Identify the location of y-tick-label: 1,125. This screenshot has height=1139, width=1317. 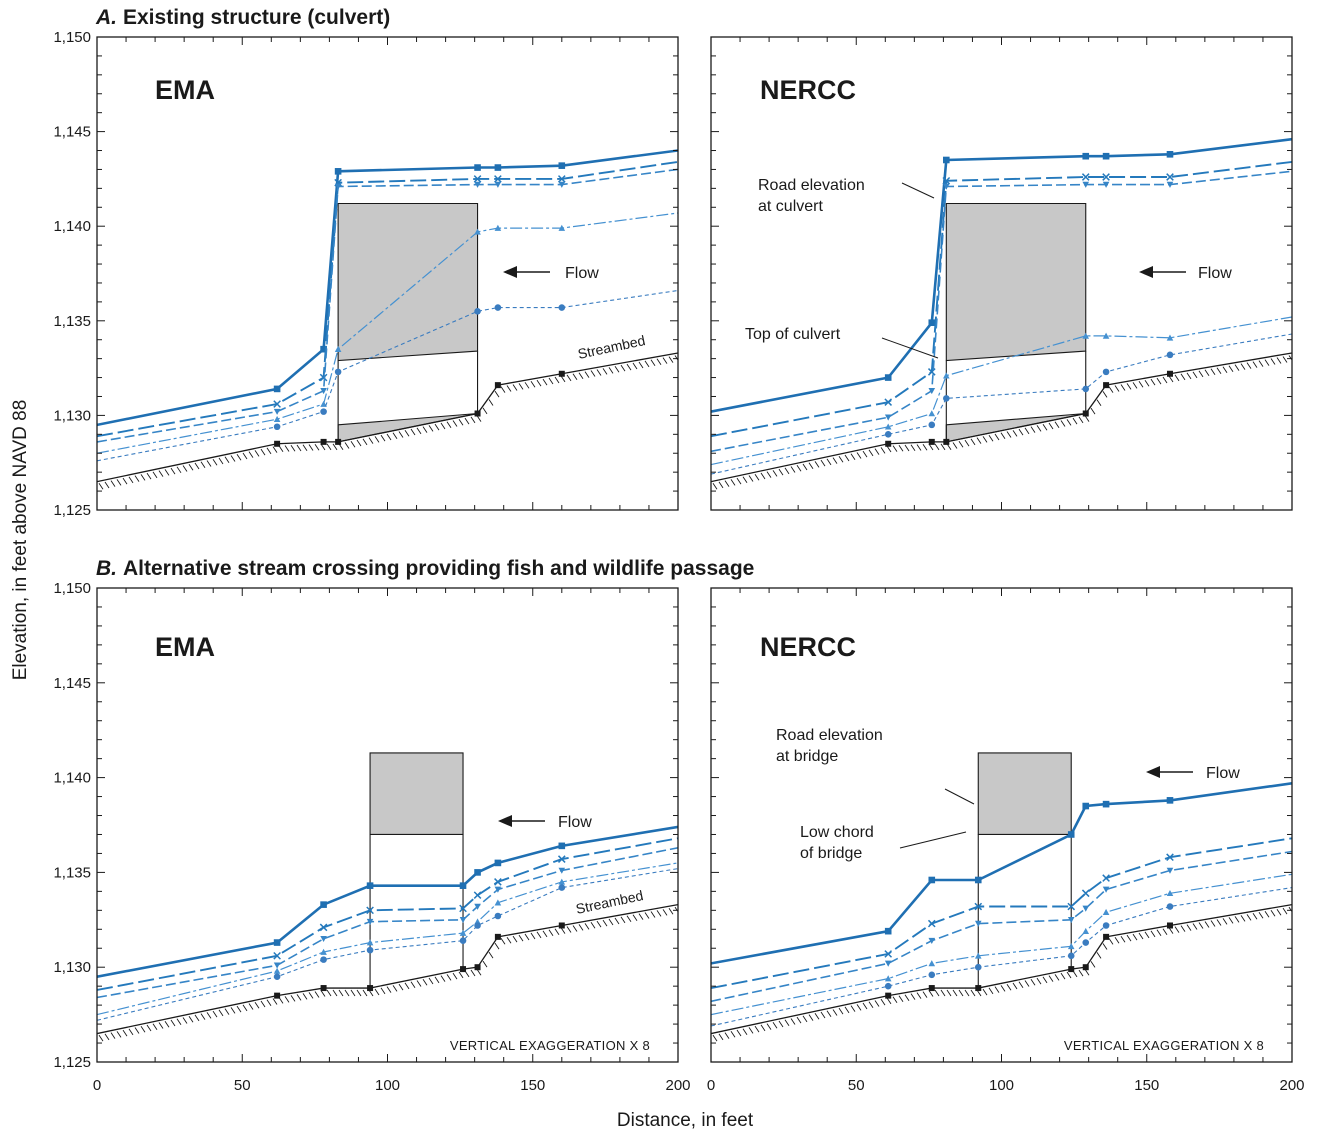
(72, 1062).